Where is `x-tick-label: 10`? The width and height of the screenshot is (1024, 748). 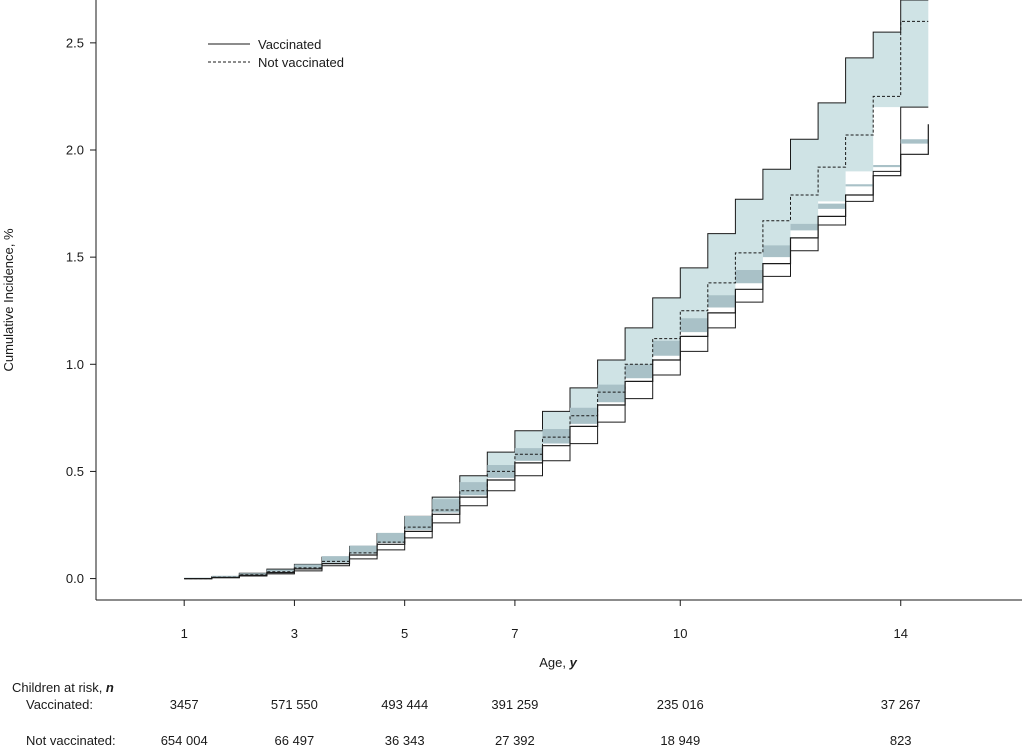 x-tick-label: 10 is located at coordinates (680, 633).